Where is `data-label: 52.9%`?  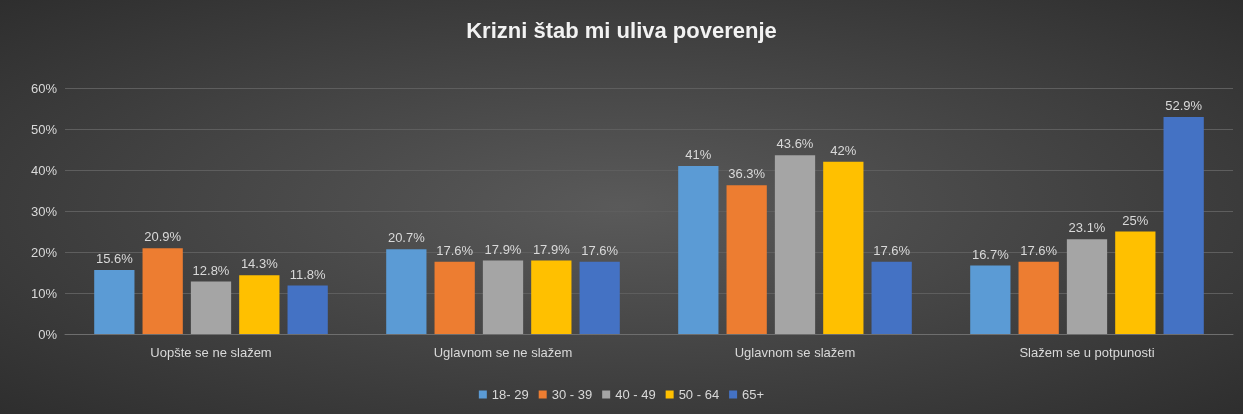 data-label: 52.9% is located at coordinates (1184, 106).